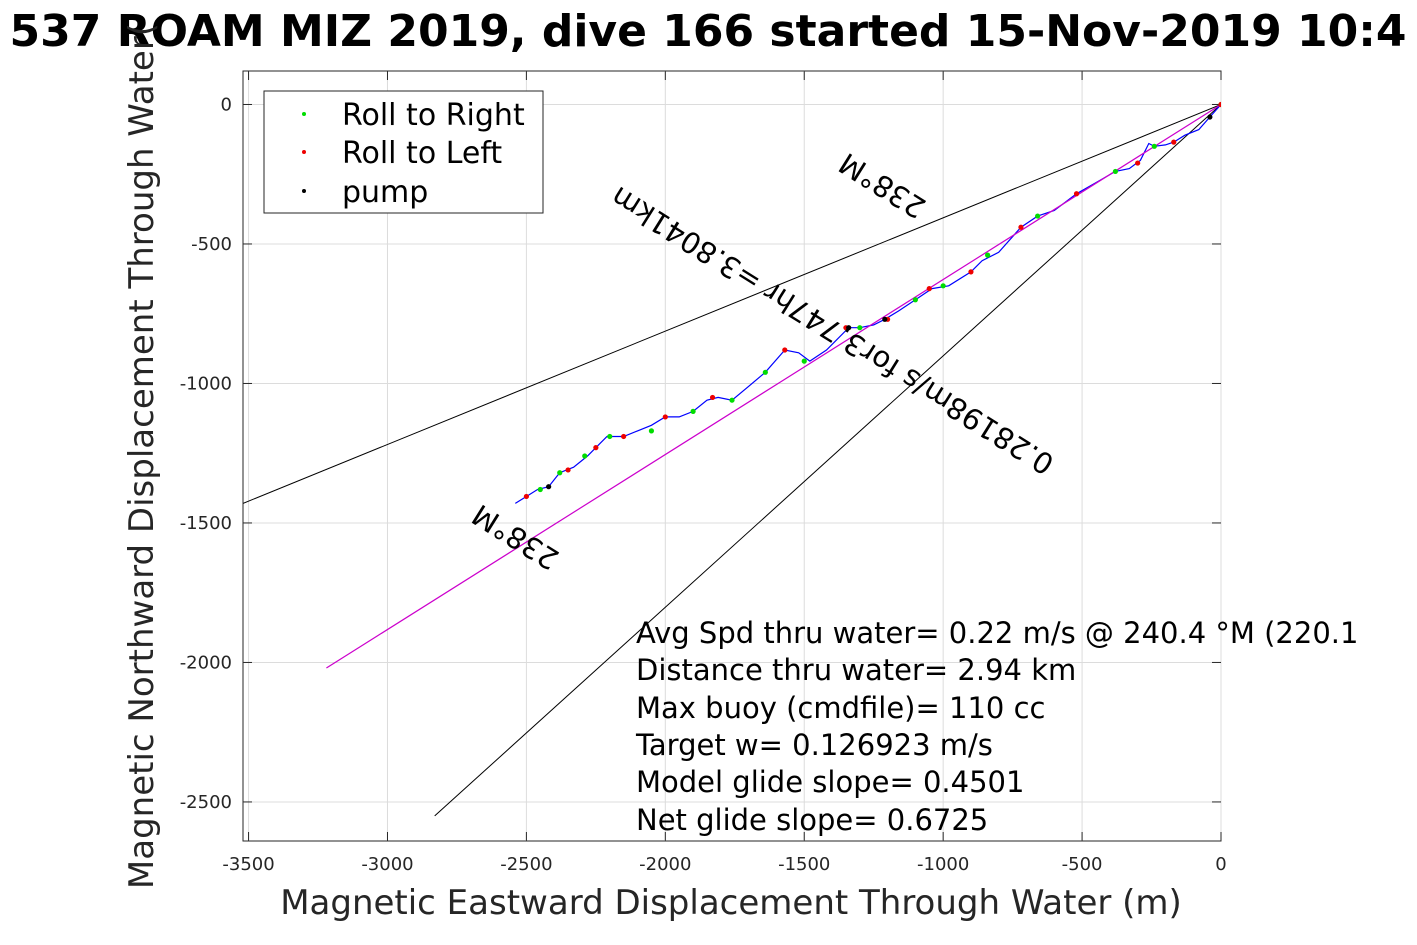  I want to click on legend-box, so click(403, 152).